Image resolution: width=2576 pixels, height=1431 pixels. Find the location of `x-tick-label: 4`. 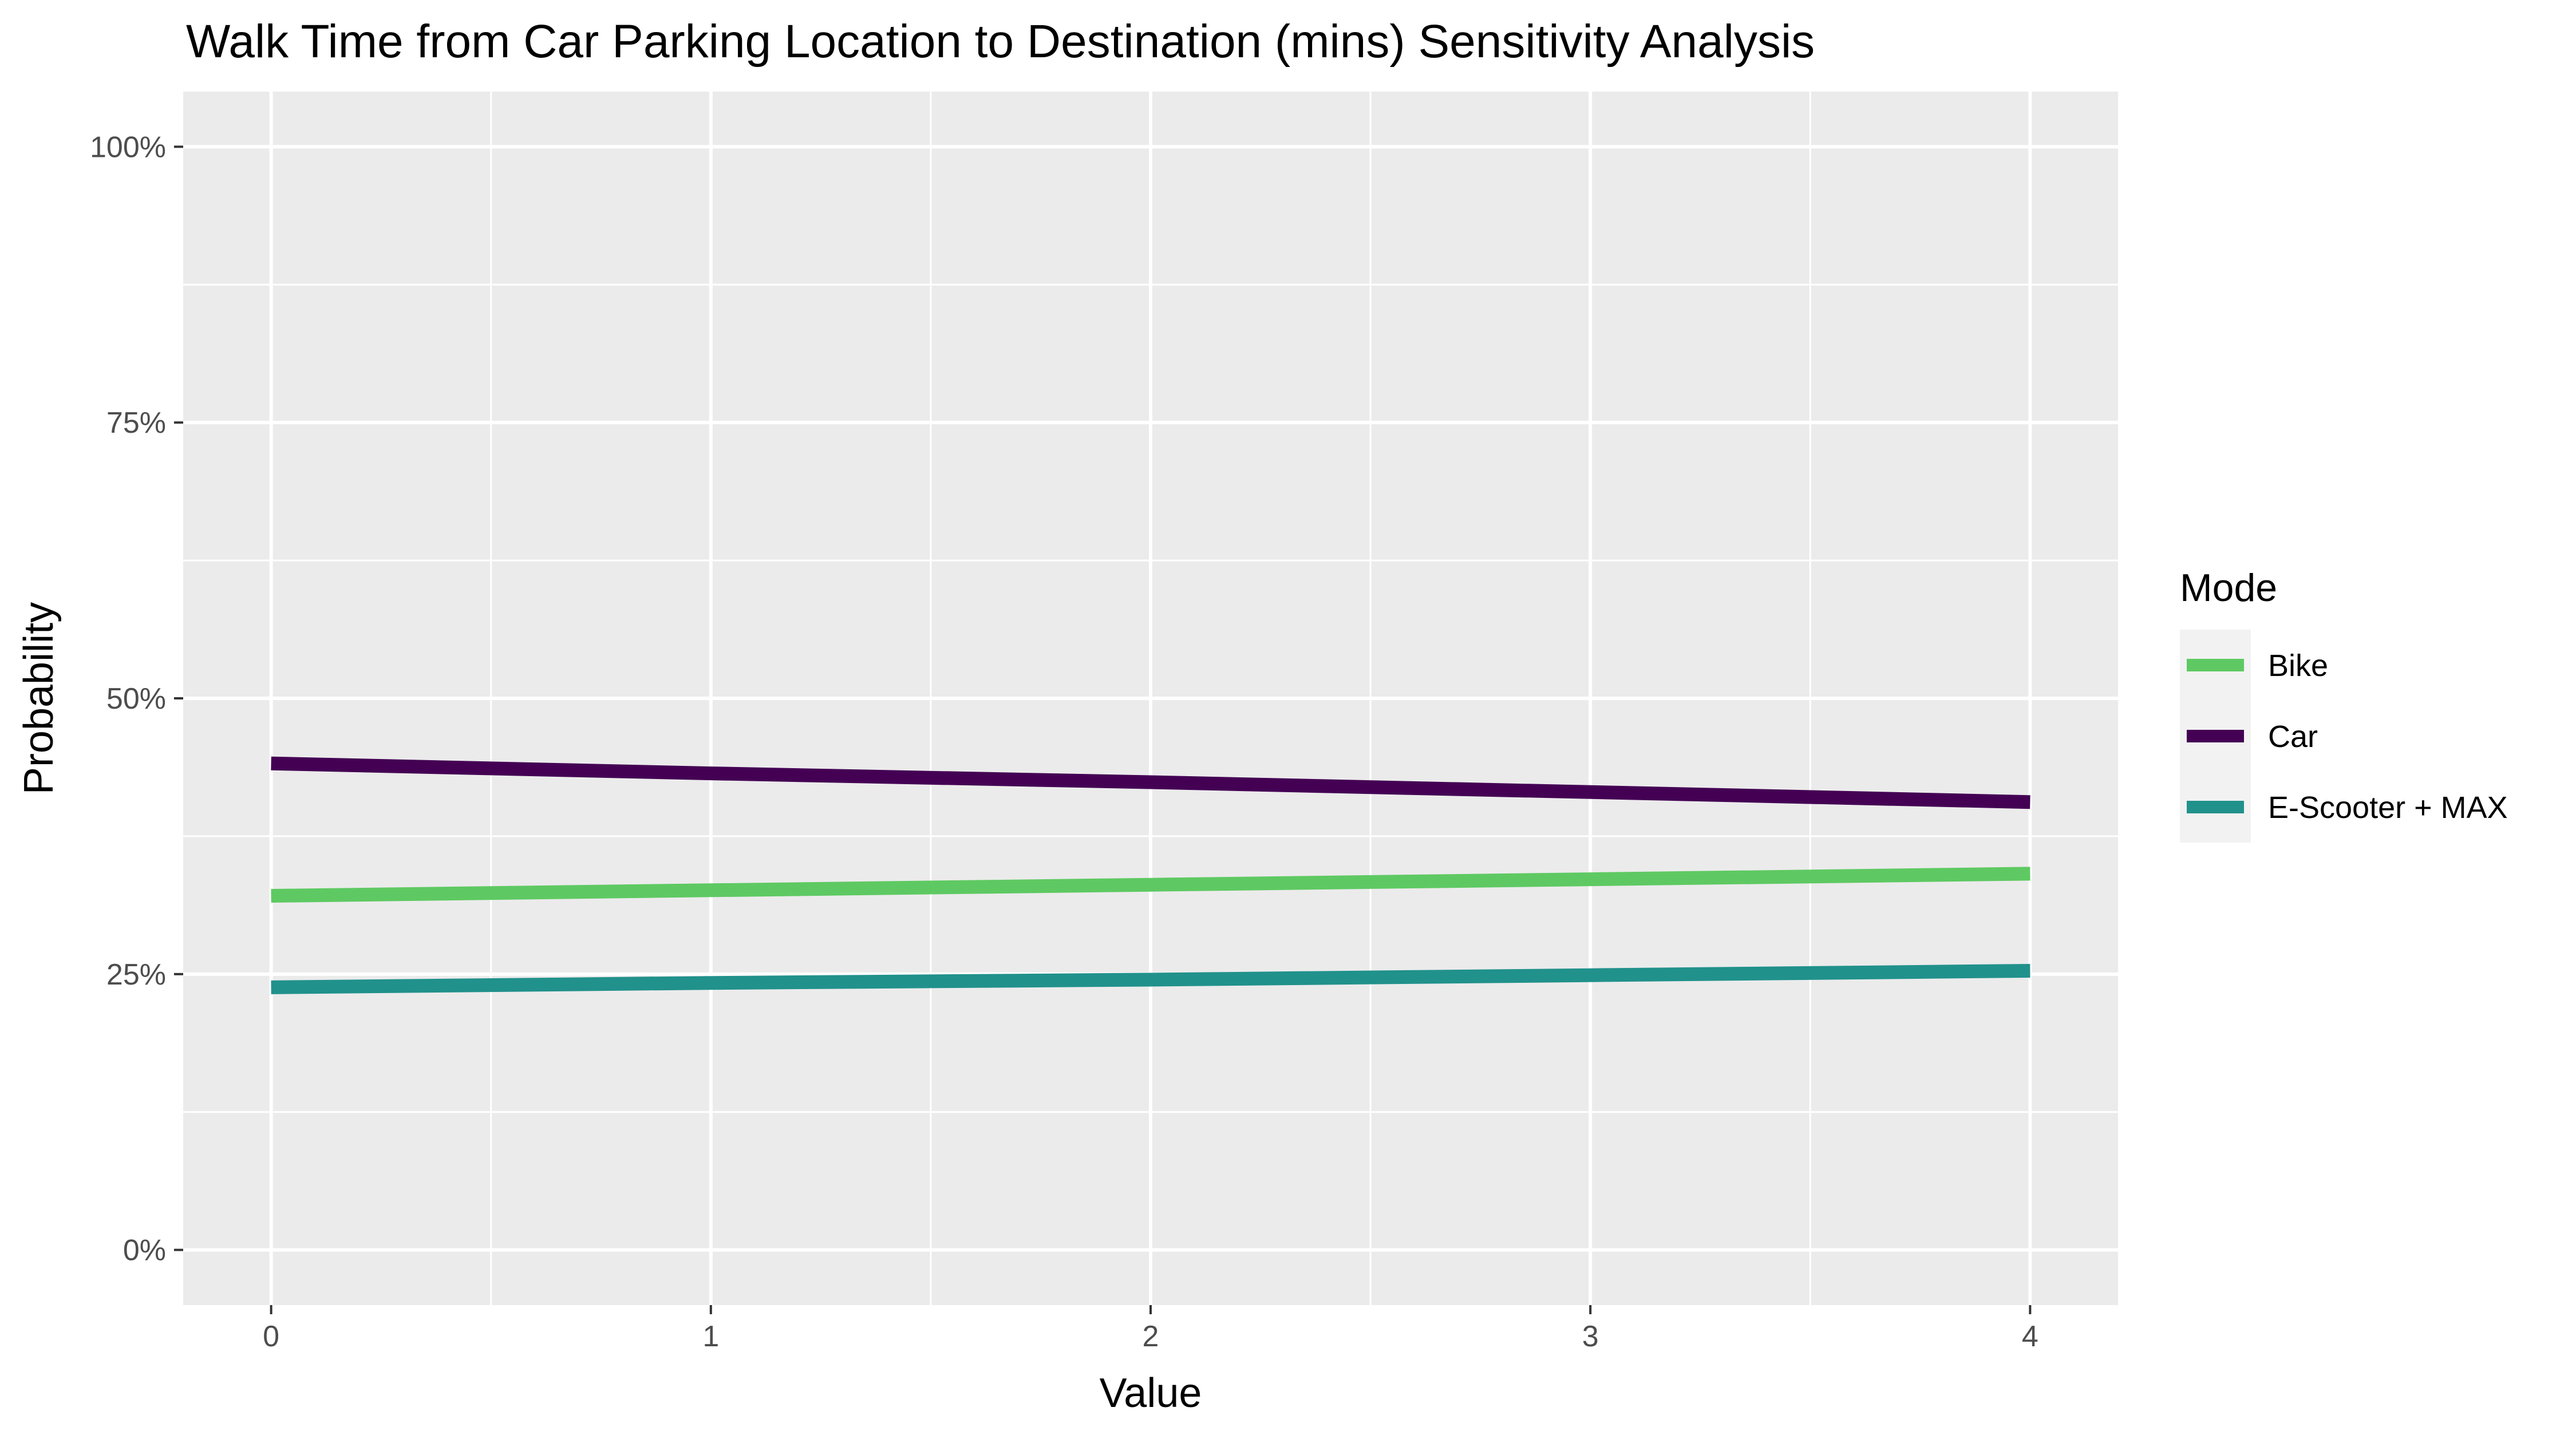

x-tick-label: 4 is located at coordinates (2030, 1336).